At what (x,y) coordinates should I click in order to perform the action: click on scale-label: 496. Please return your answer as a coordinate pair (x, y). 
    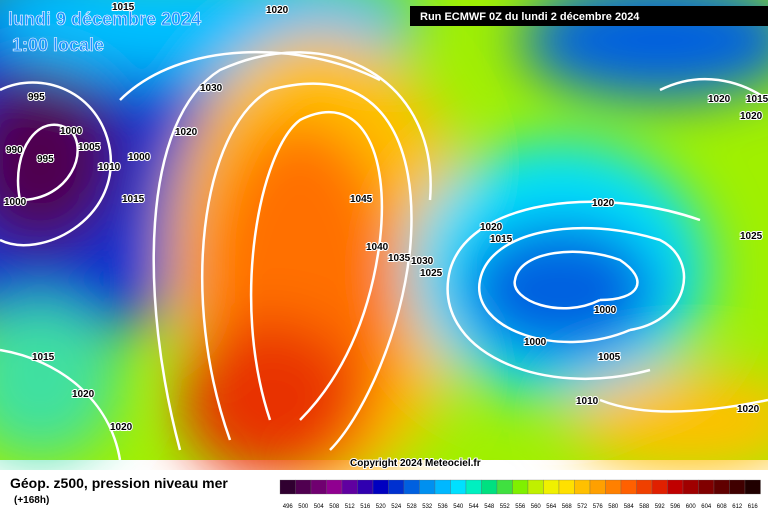
    Looking at the image, I should click on (288, 507).